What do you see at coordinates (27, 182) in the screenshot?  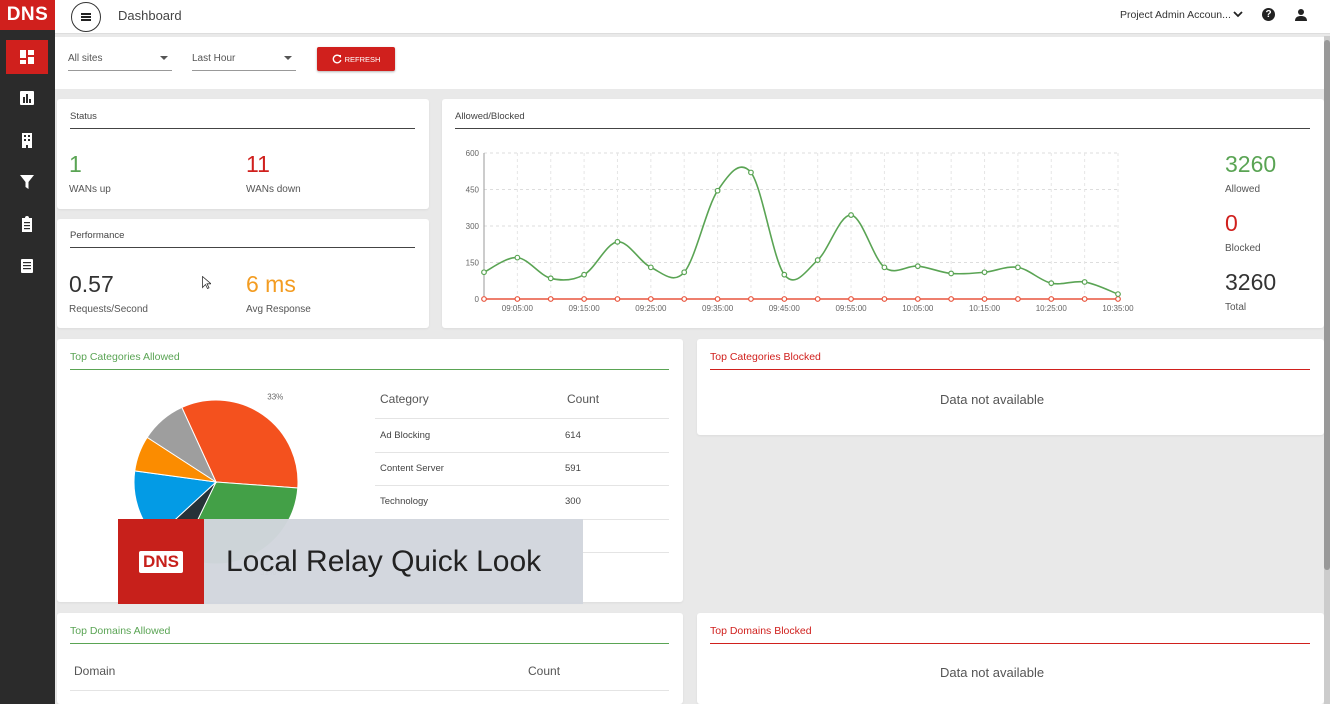 I see `sidebar-item-filters` at bounding box center [27, 182].